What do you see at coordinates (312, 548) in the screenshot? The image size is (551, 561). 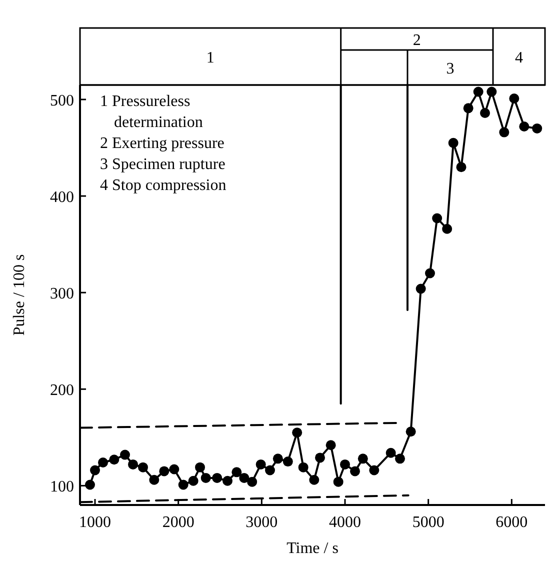 I see `x-axis-title: Time / s` at bounding box center [312, 548].